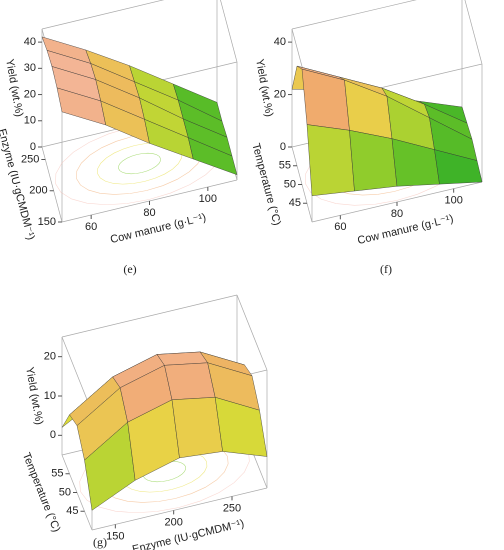 This screenshot has height=550, width=504. Describe the element at coordinates (386, 269) in the screenshot. I see `panel-label: (f)` at that location.